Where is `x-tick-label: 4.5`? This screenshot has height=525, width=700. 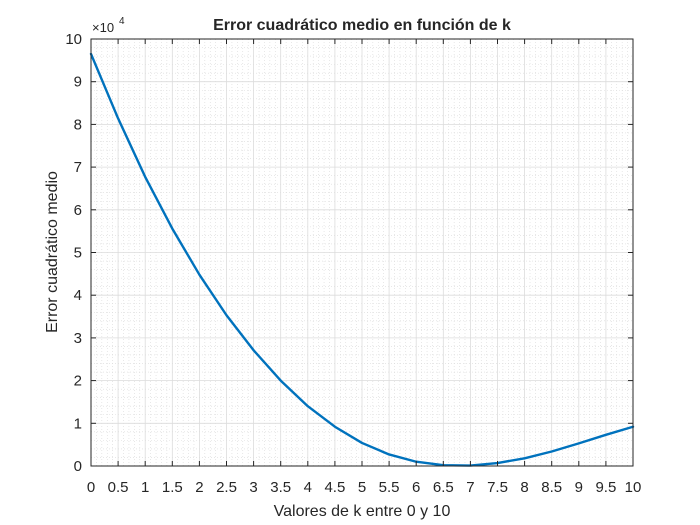 x-tick-label: 4.5 is located at coordinates (334, 487).